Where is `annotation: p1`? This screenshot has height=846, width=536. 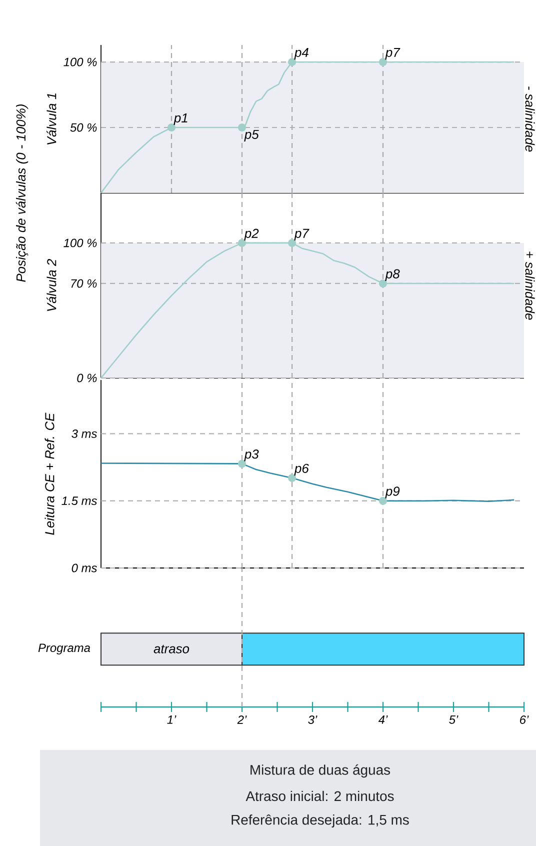
annotation: p1 is located at coordinates (181, 119).